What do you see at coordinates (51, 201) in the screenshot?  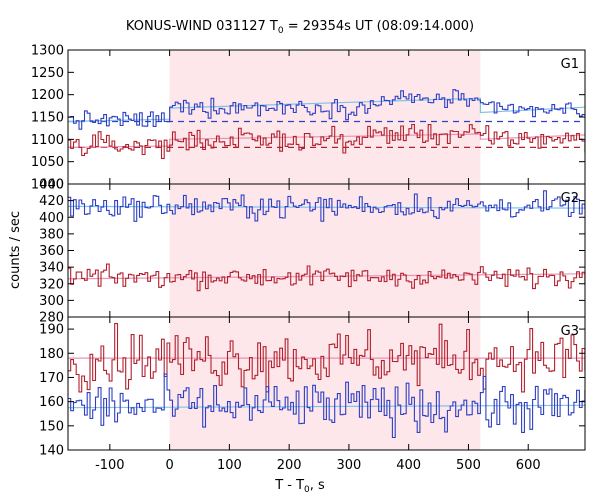 I see `y-tick-label: 420` at bounding box center [51, 201].